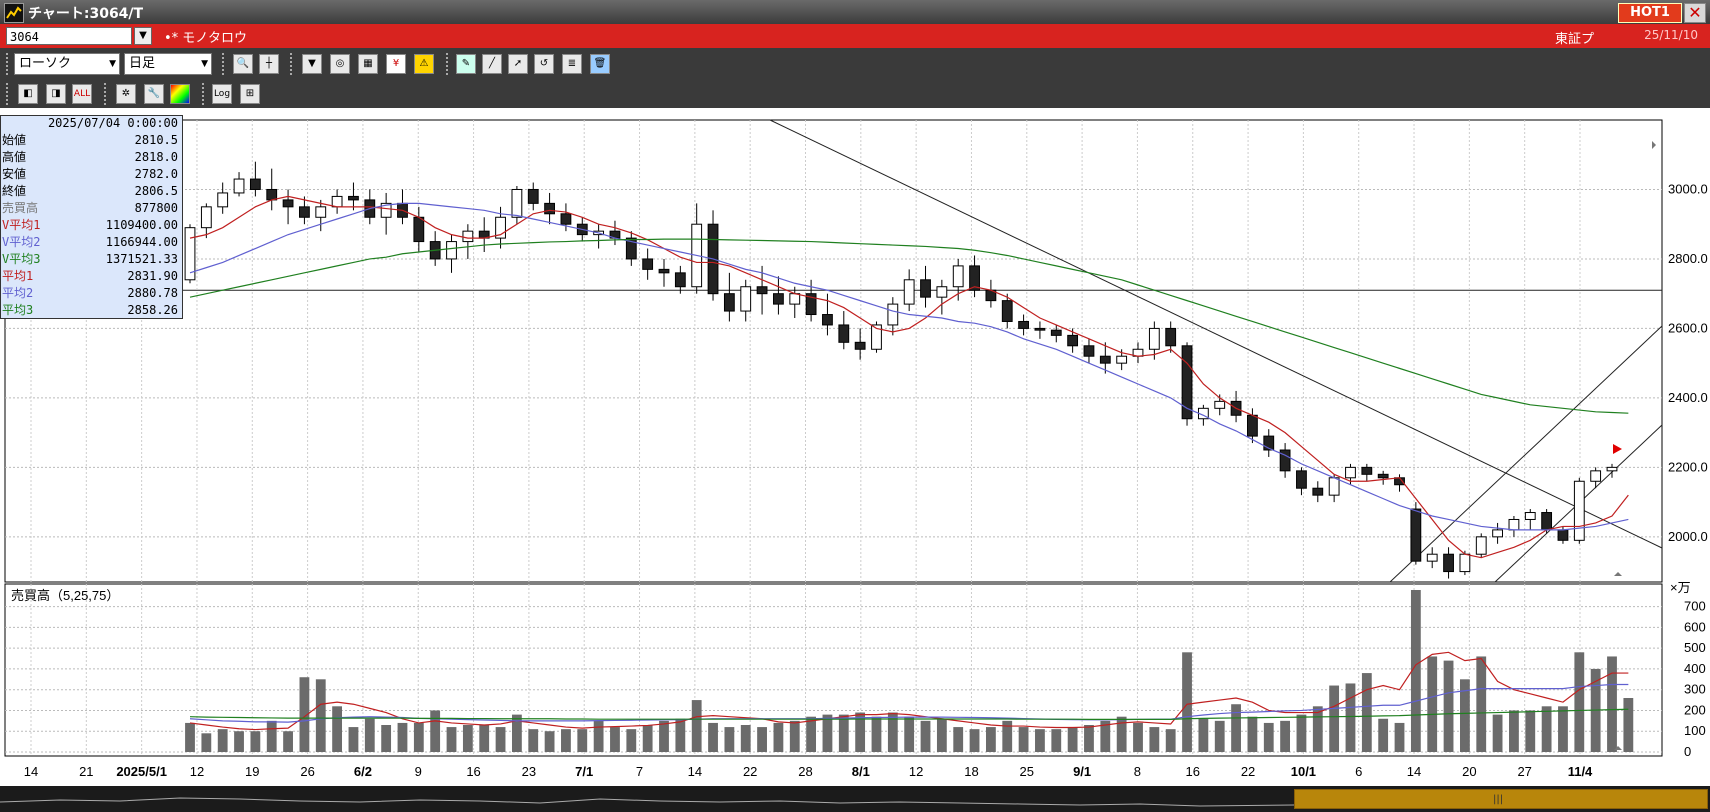  Describe the element at coordinates (69, 36) in the screenshot. I see `stock-code-input: 3064` at that location.